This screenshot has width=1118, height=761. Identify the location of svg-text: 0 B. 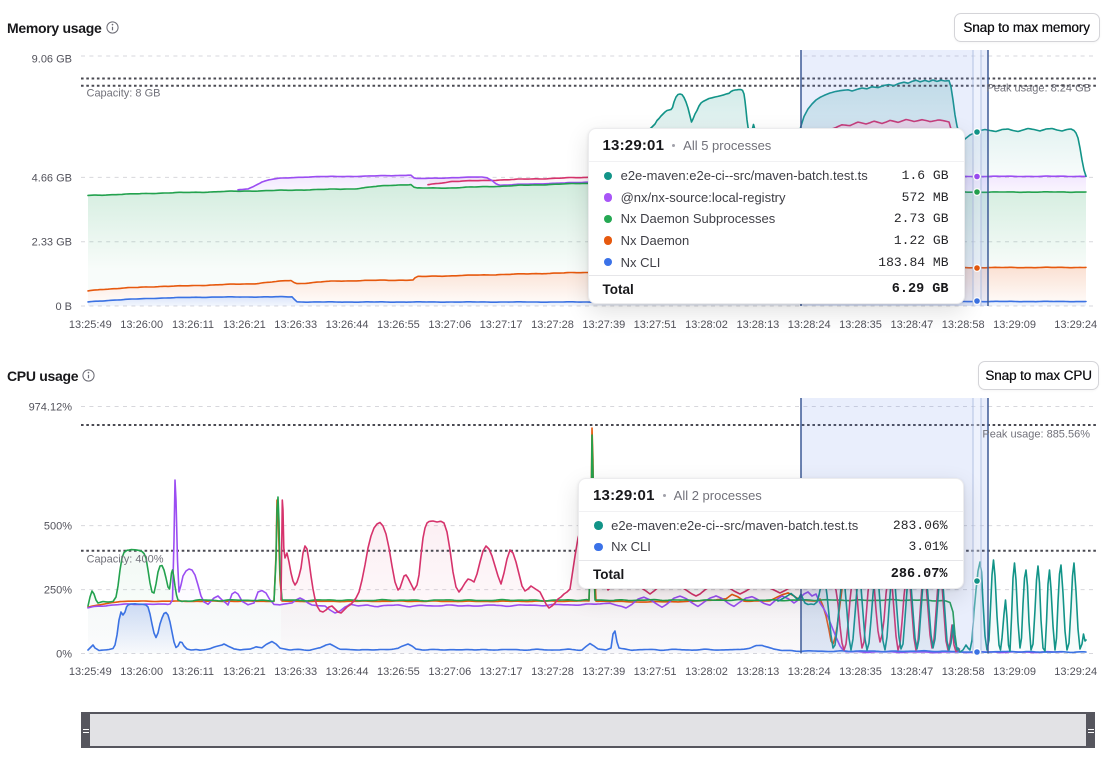
(63, 307).